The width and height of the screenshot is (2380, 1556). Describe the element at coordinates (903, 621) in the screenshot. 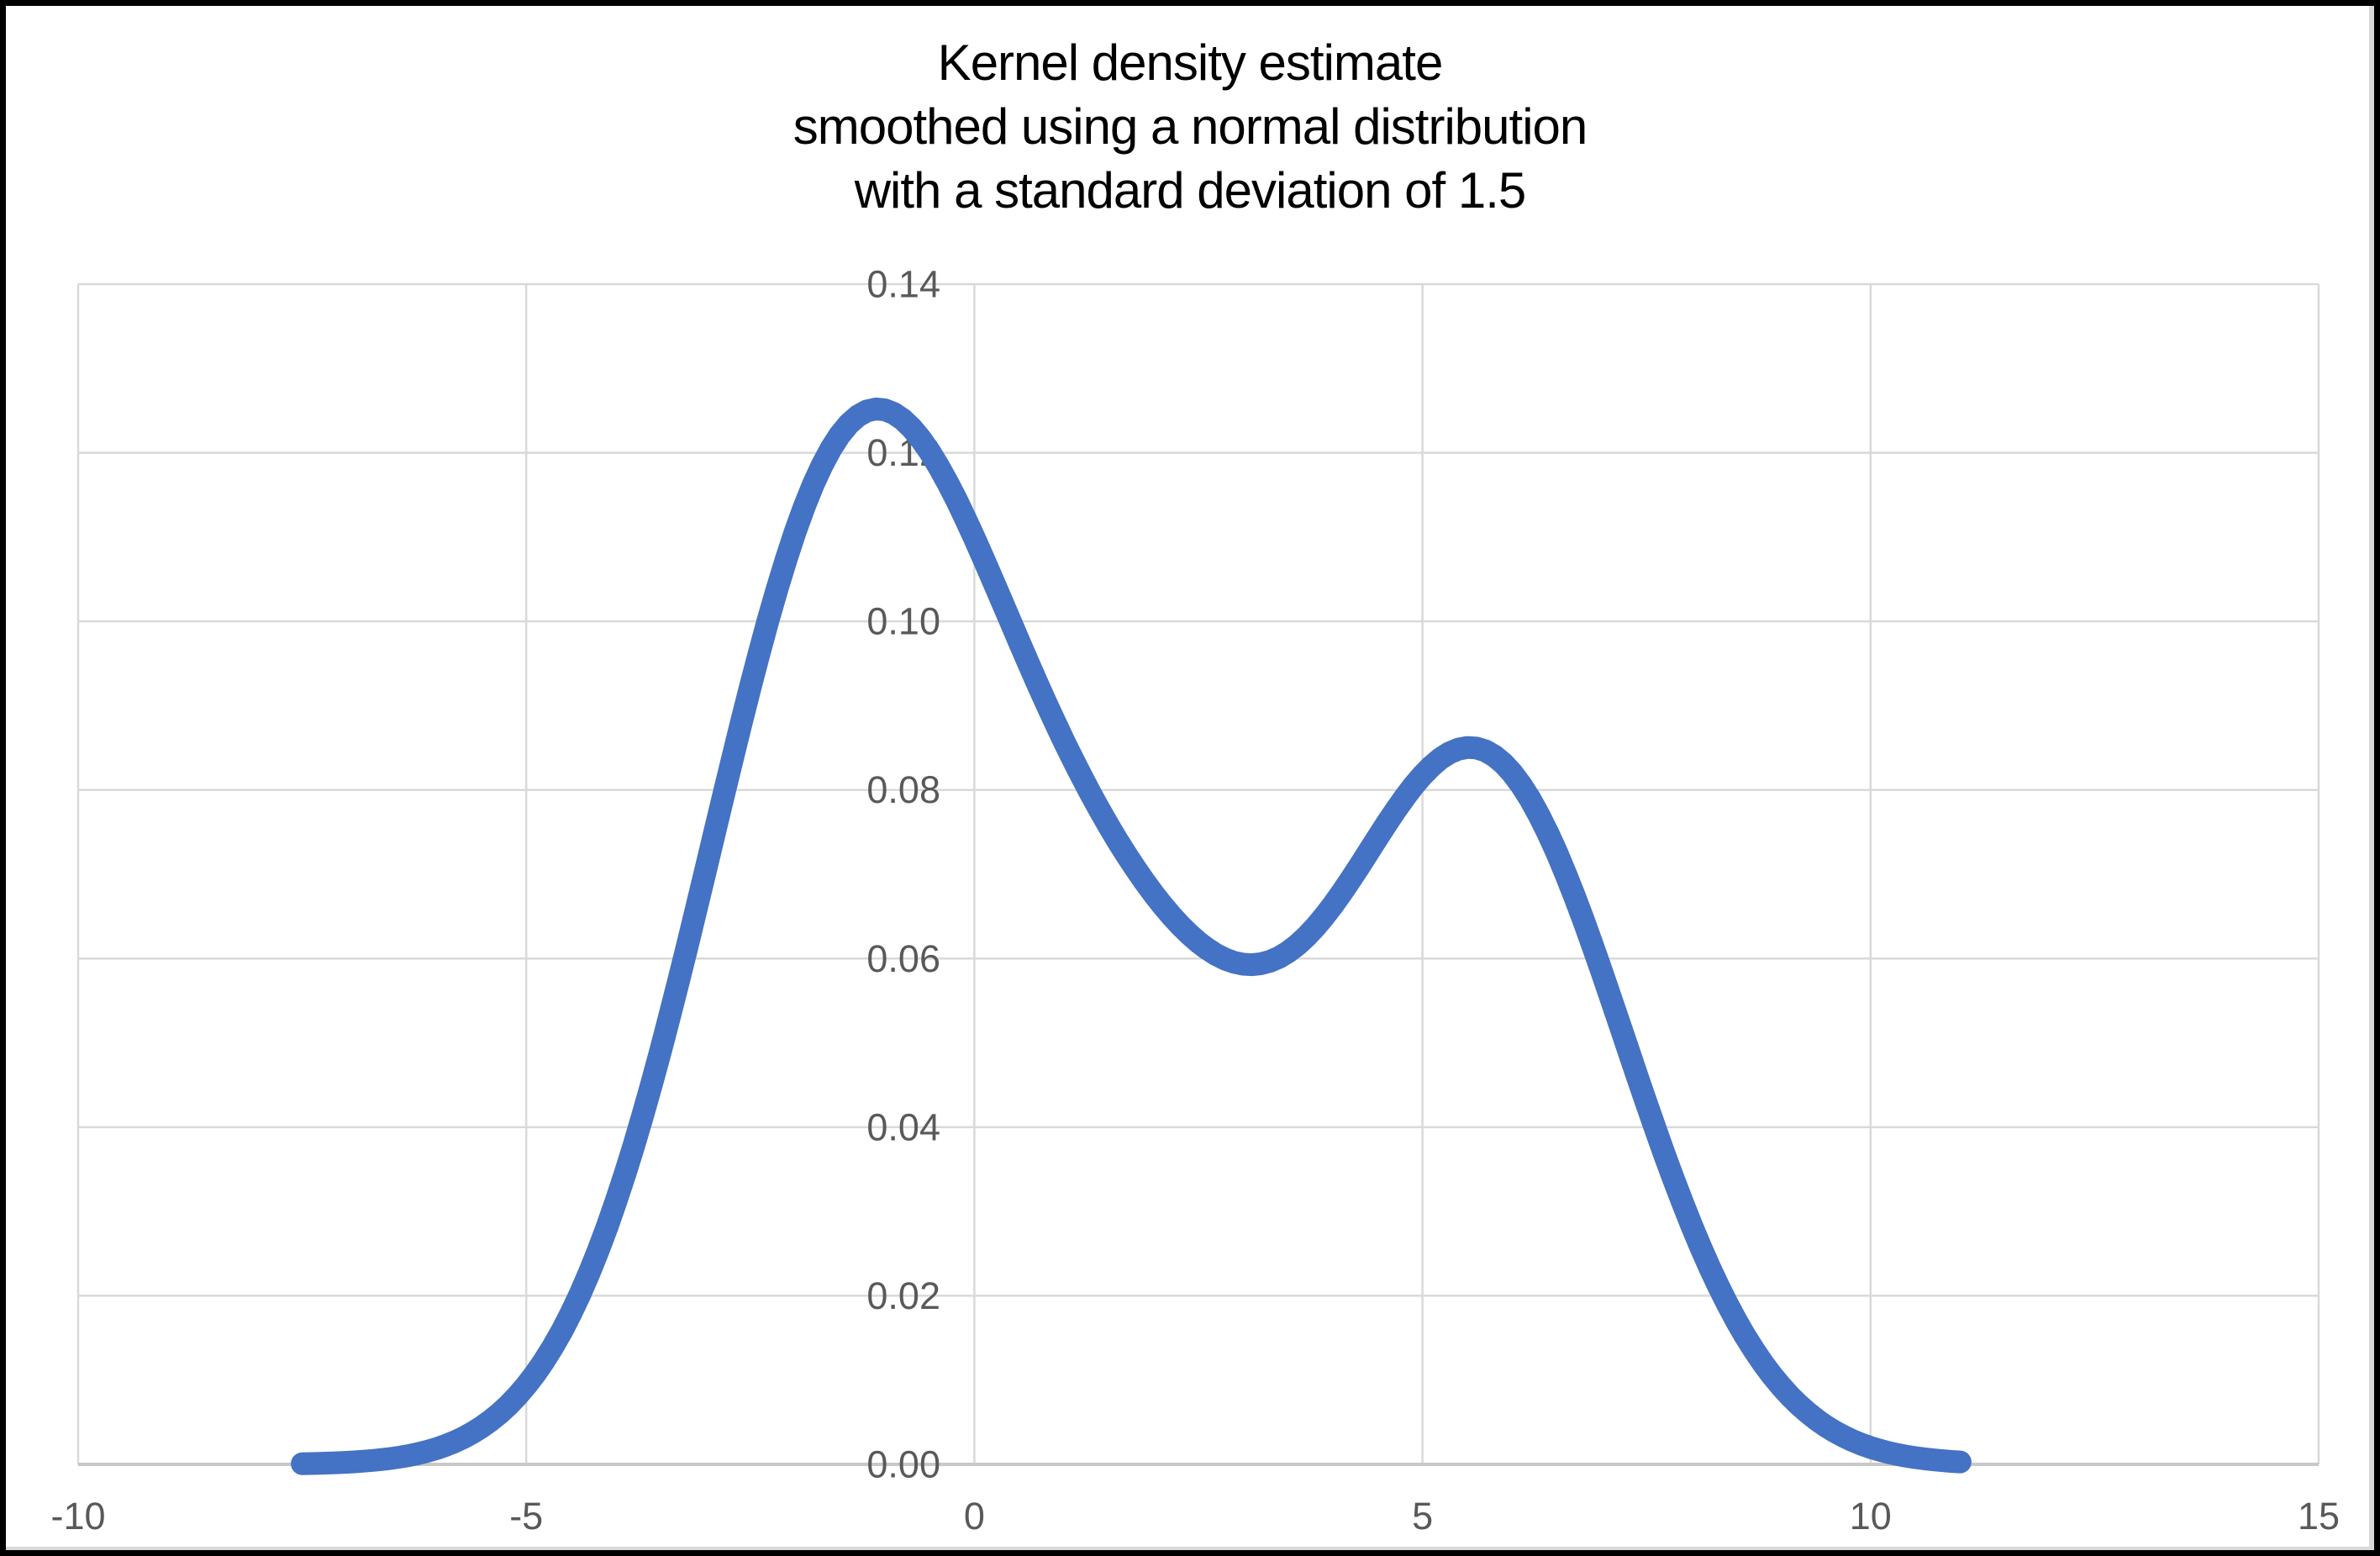

I see `y-tick-label: 0.10` at that location.